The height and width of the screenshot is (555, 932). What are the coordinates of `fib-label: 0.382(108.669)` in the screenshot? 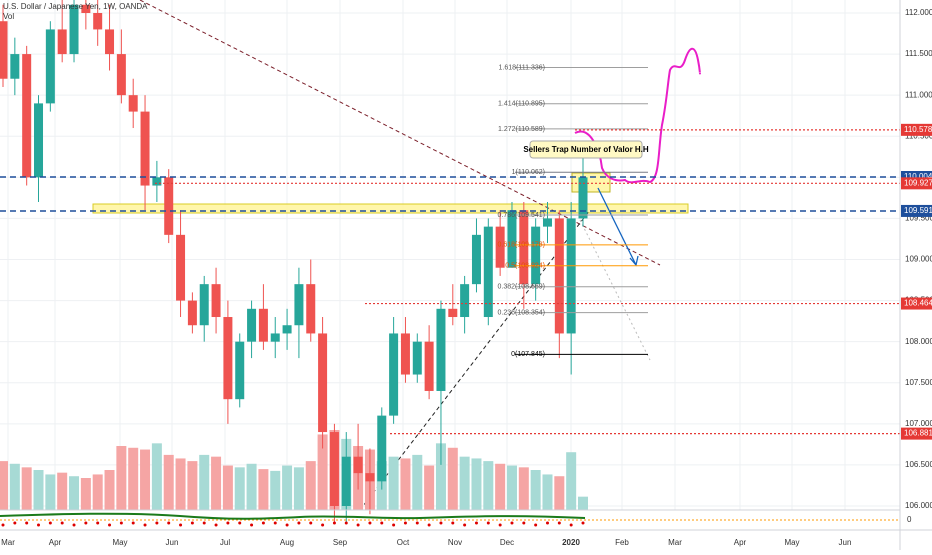 It's located at (521, 287).